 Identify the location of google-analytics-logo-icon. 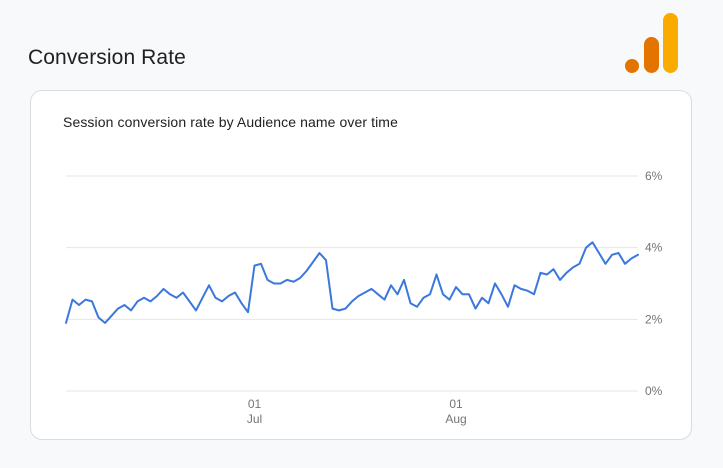
(651, 43).